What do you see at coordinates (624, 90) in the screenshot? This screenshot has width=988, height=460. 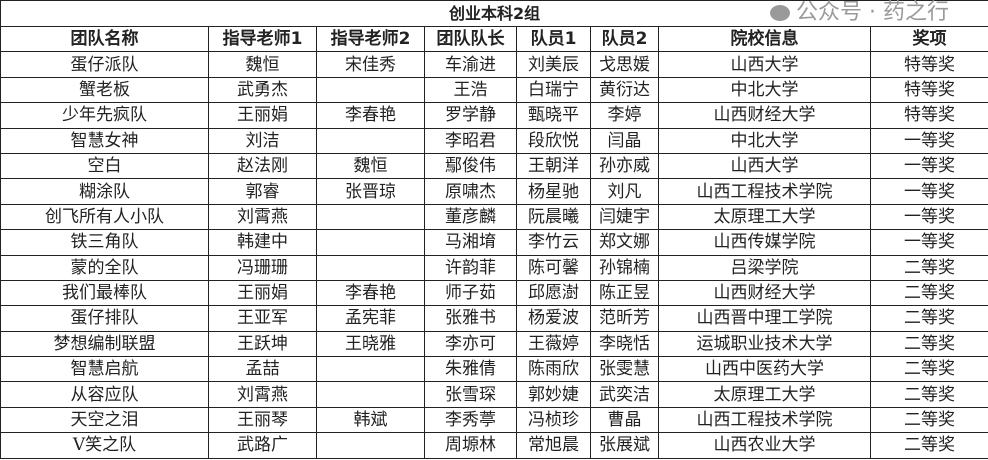 I see `table-cell: 黄衍达` at bounding box center [624, 90].